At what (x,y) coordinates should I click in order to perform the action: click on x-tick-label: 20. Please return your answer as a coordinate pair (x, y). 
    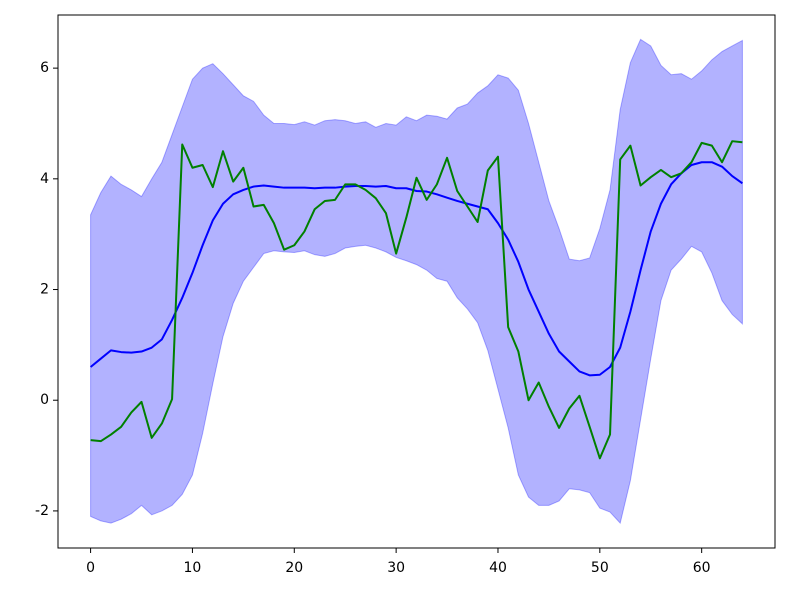
    Looking at the image, I should click on (294, 568).